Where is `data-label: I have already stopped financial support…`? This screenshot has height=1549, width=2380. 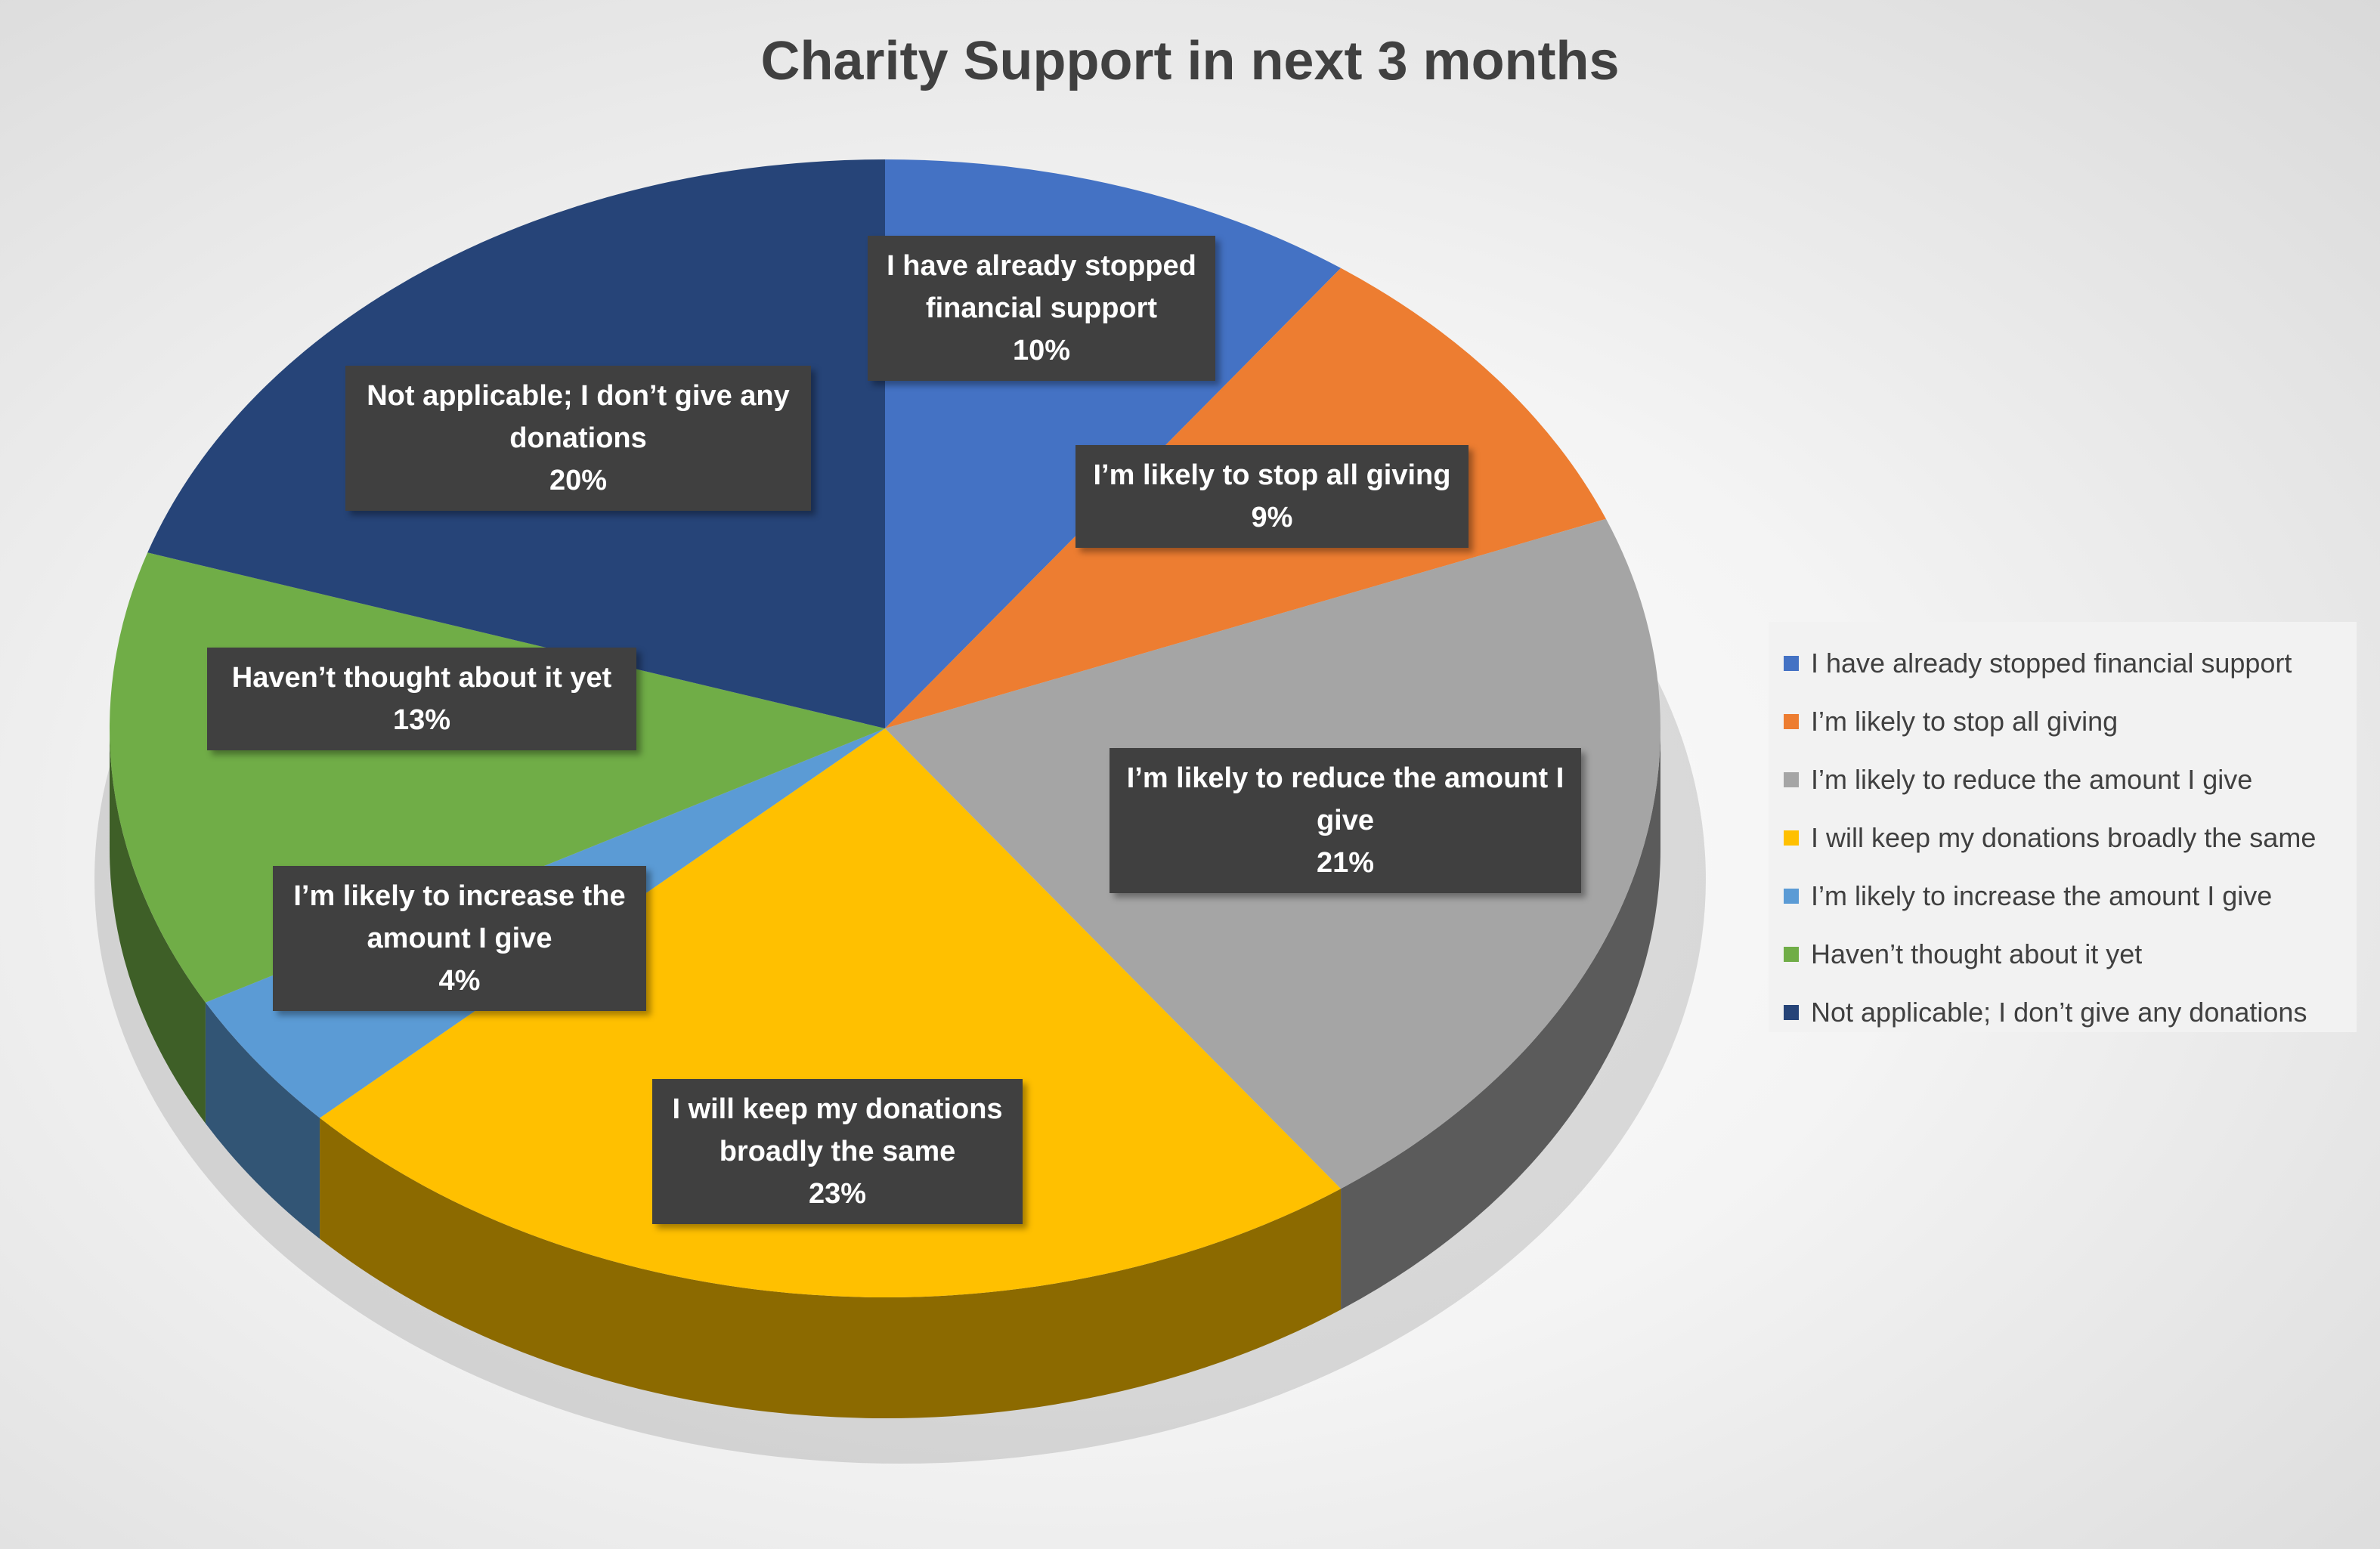
data-label: I have already stopped financial support… is located at coordinates (1041, 309).